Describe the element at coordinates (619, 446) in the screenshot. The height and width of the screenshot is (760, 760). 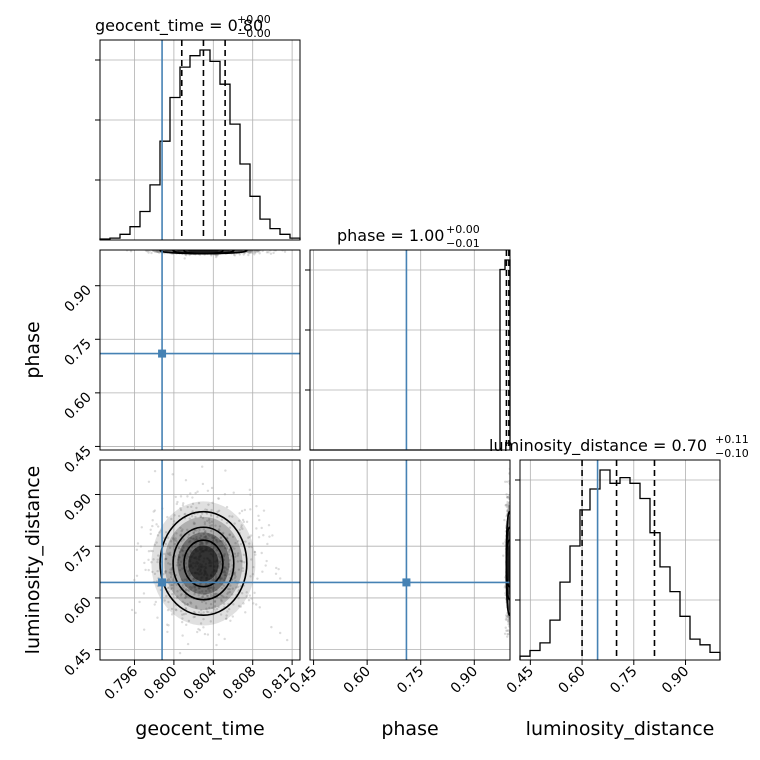
I see `title-luminosity-distance: luminosity_distance = 0.70 +0.11 −0.10` at that location.